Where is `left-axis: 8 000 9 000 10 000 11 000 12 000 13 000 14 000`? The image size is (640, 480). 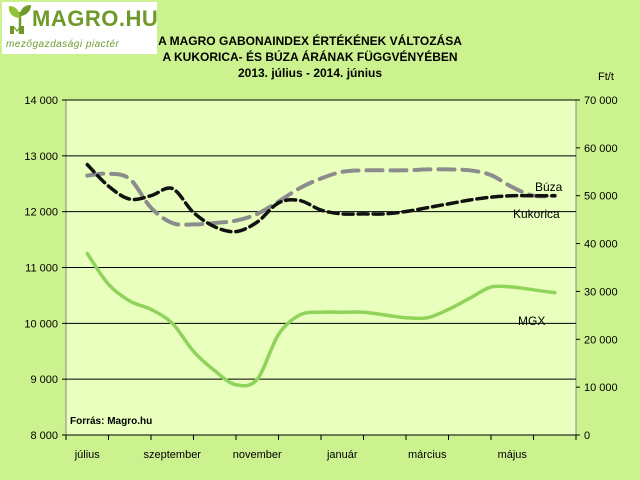 left-axis: 8 000 9 000 10 000 11 000 12 000 13 000 14 000 is located at coordinates (45, 268).